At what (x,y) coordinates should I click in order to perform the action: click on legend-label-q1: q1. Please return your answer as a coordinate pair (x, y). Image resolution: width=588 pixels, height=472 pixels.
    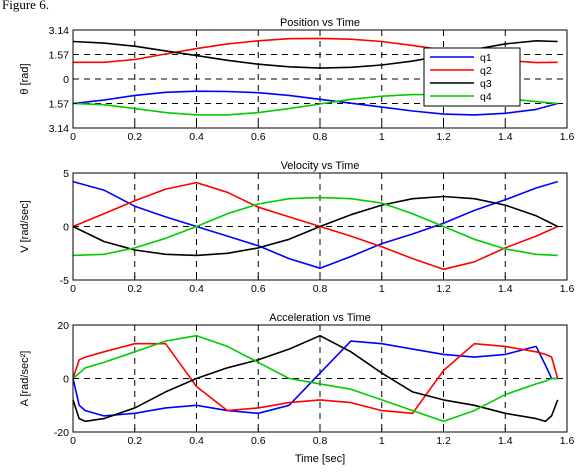
    Looking at the image, I should click on (486, 58).